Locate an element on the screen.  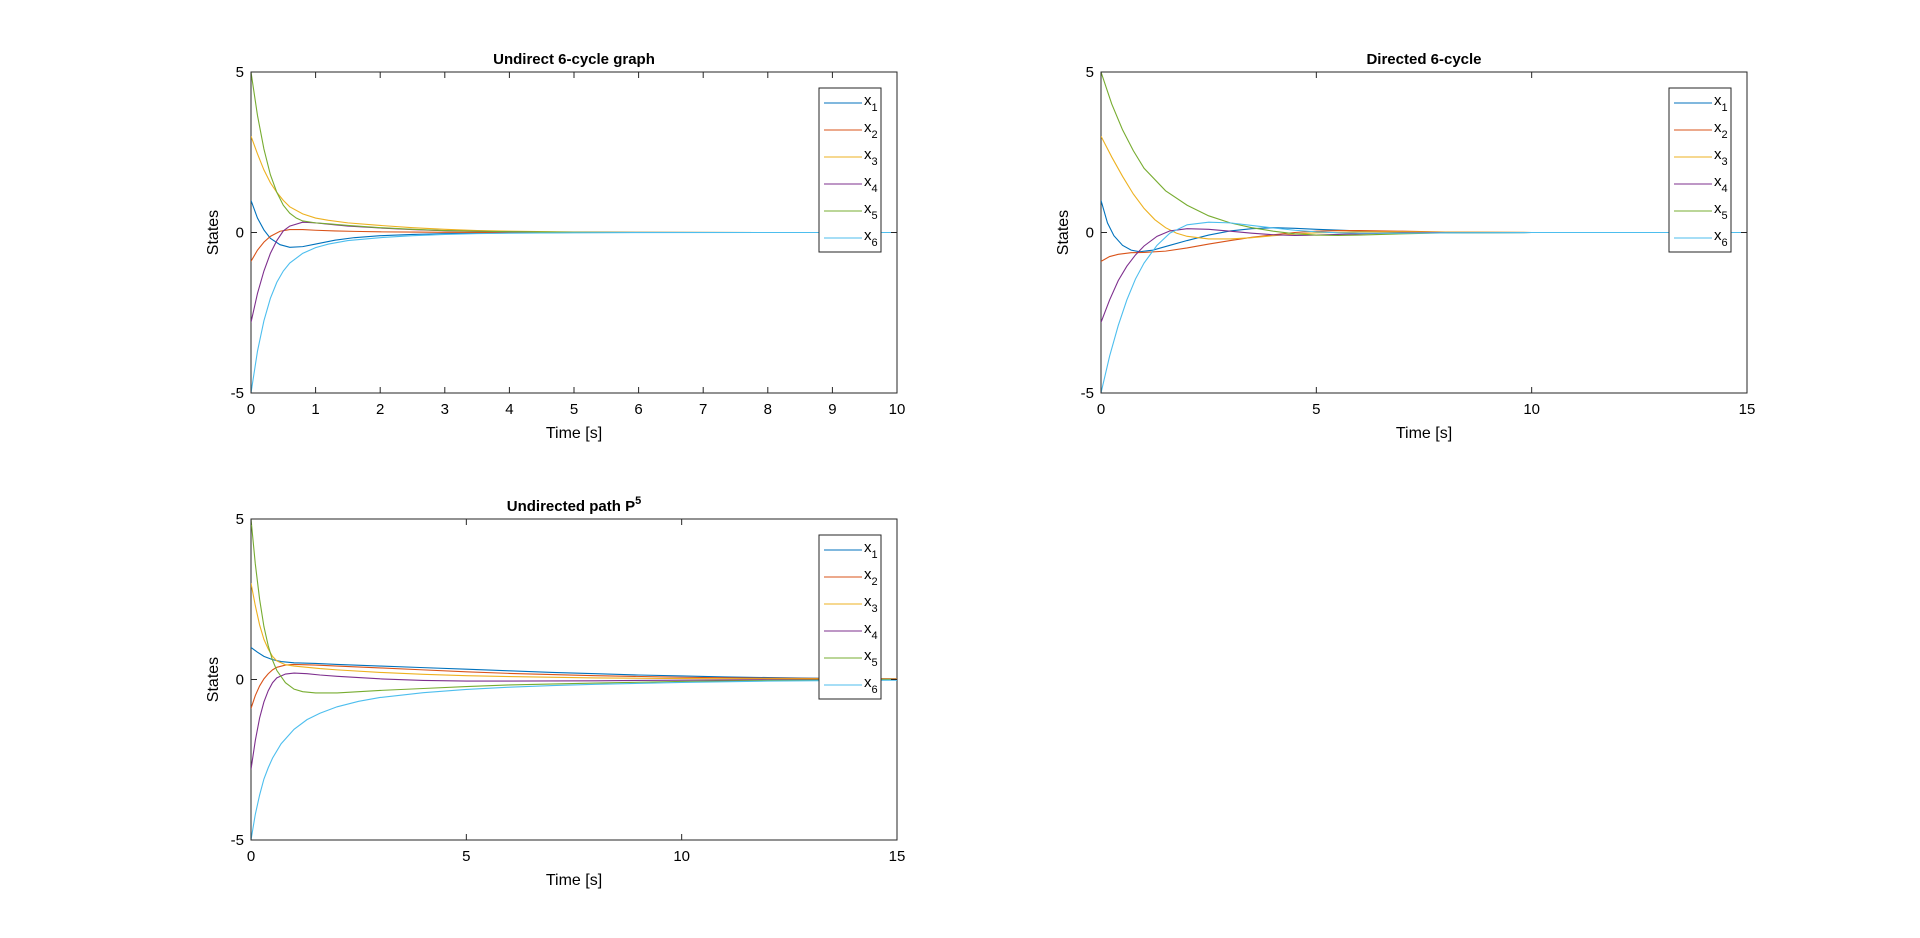
series-line-x4 is located at coordinates (574, 721).